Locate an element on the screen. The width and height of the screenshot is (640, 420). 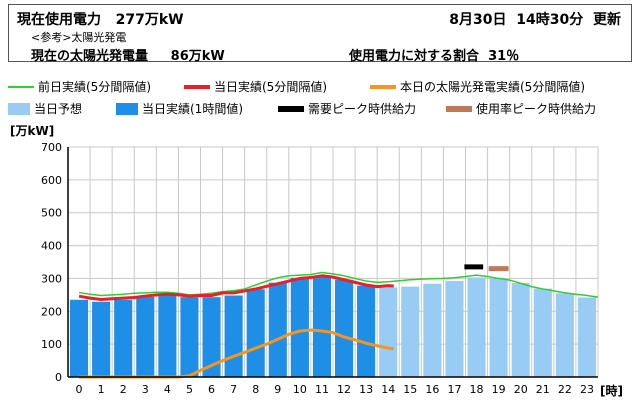
solar-value: 86万kW is located at coordinates (197, 56).